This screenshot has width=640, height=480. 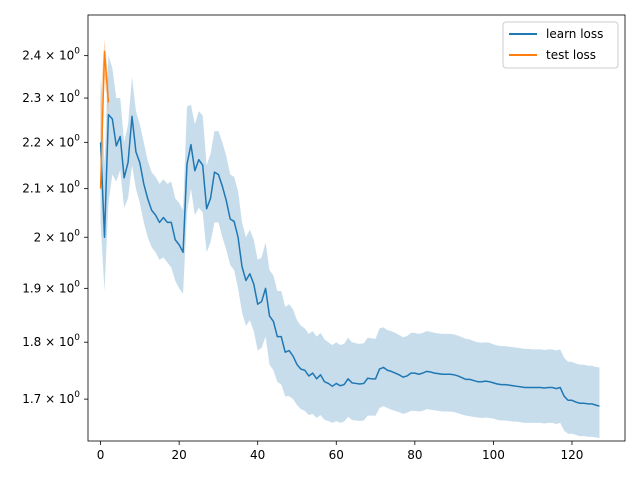 I want to click on y-tick-label: 1.8 × 100, so click(x=51, y=341).